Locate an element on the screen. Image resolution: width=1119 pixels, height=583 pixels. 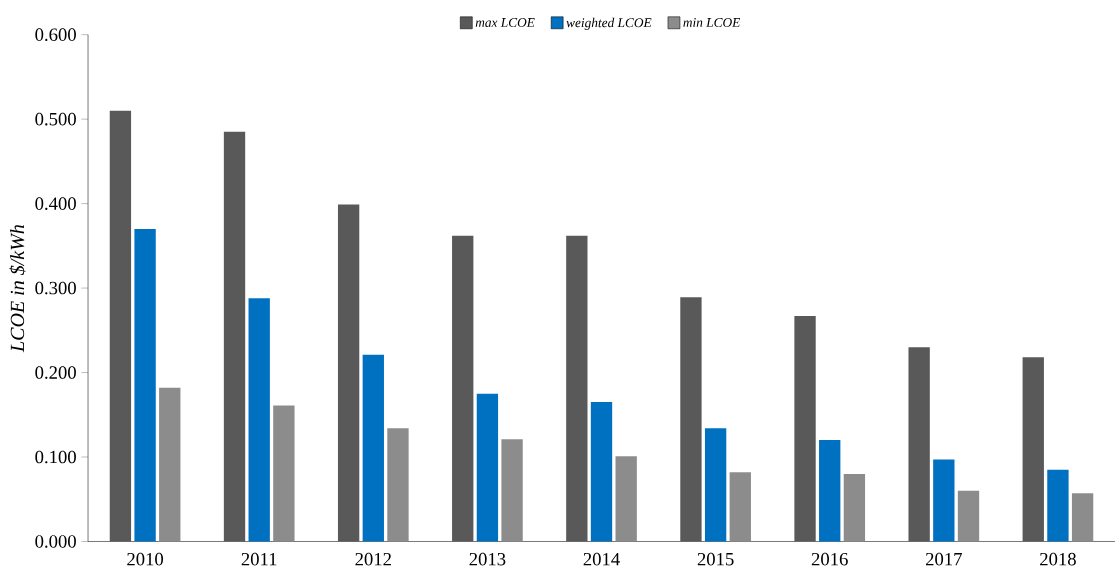
legend-label: weighted LCOE is located at coordinates (609, 23).